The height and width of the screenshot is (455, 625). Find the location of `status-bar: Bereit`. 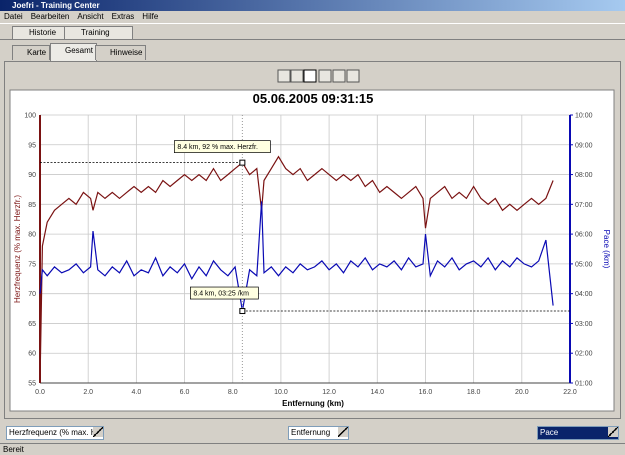

status-bar: Bereit is located at coordinates (312, 449).